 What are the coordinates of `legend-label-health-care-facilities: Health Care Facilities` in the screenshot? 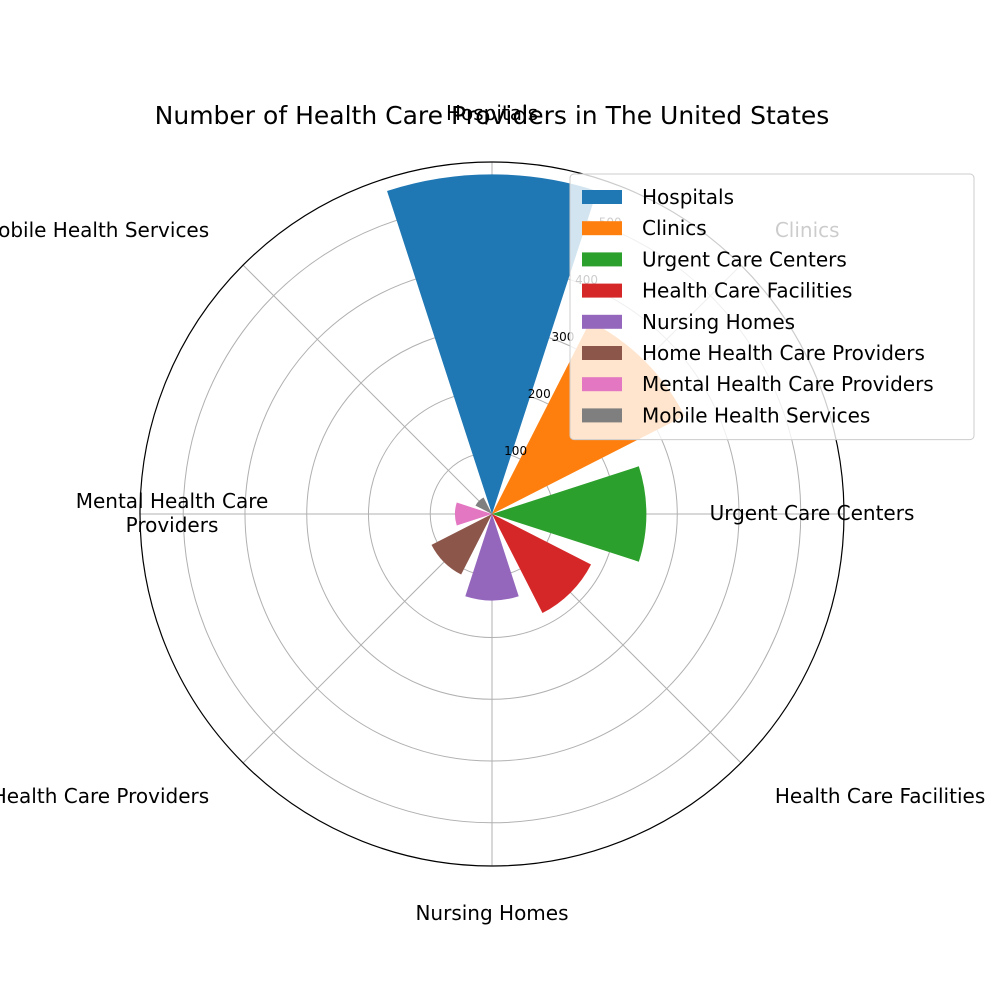 It's located at (747, 291).